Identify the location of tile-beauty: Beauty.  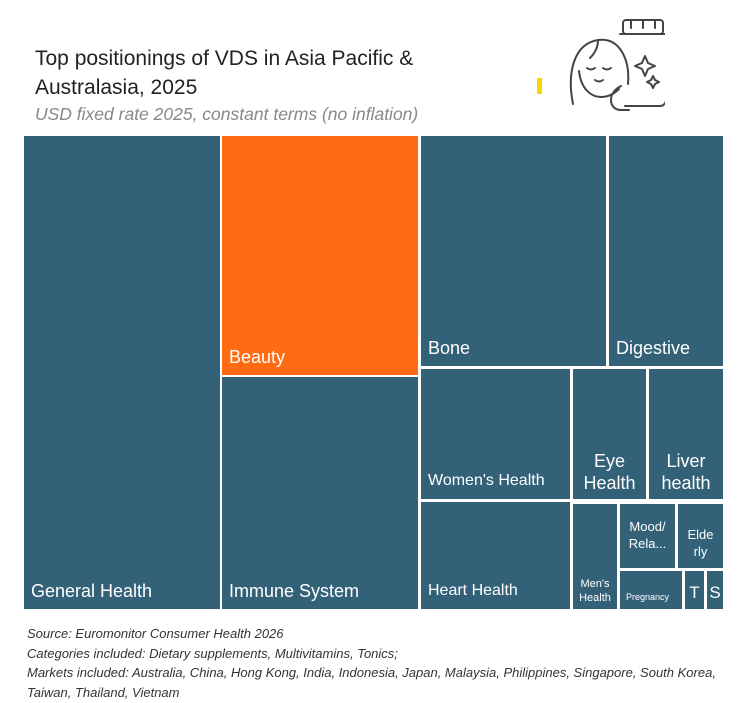
(320, 255).